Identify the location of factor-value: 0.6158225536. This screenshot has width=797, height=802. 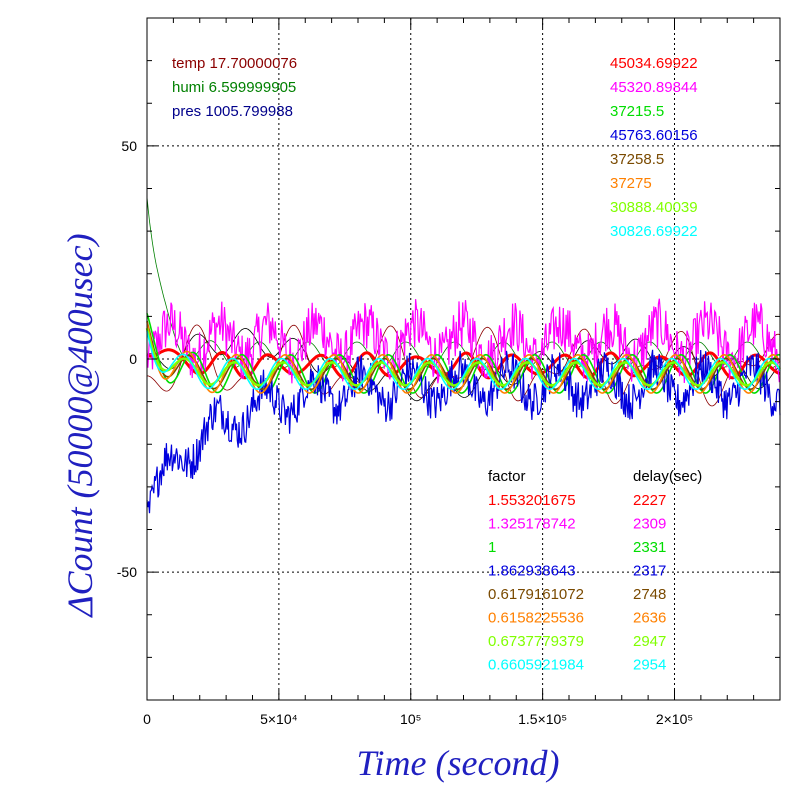
(536, 618).